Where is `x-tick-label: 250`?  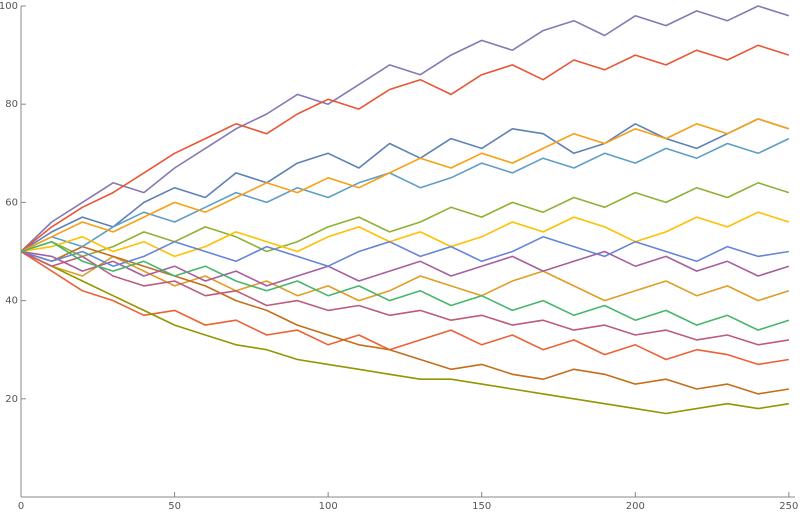 x-tick-label: 250 is located at coordinates (788, 506).